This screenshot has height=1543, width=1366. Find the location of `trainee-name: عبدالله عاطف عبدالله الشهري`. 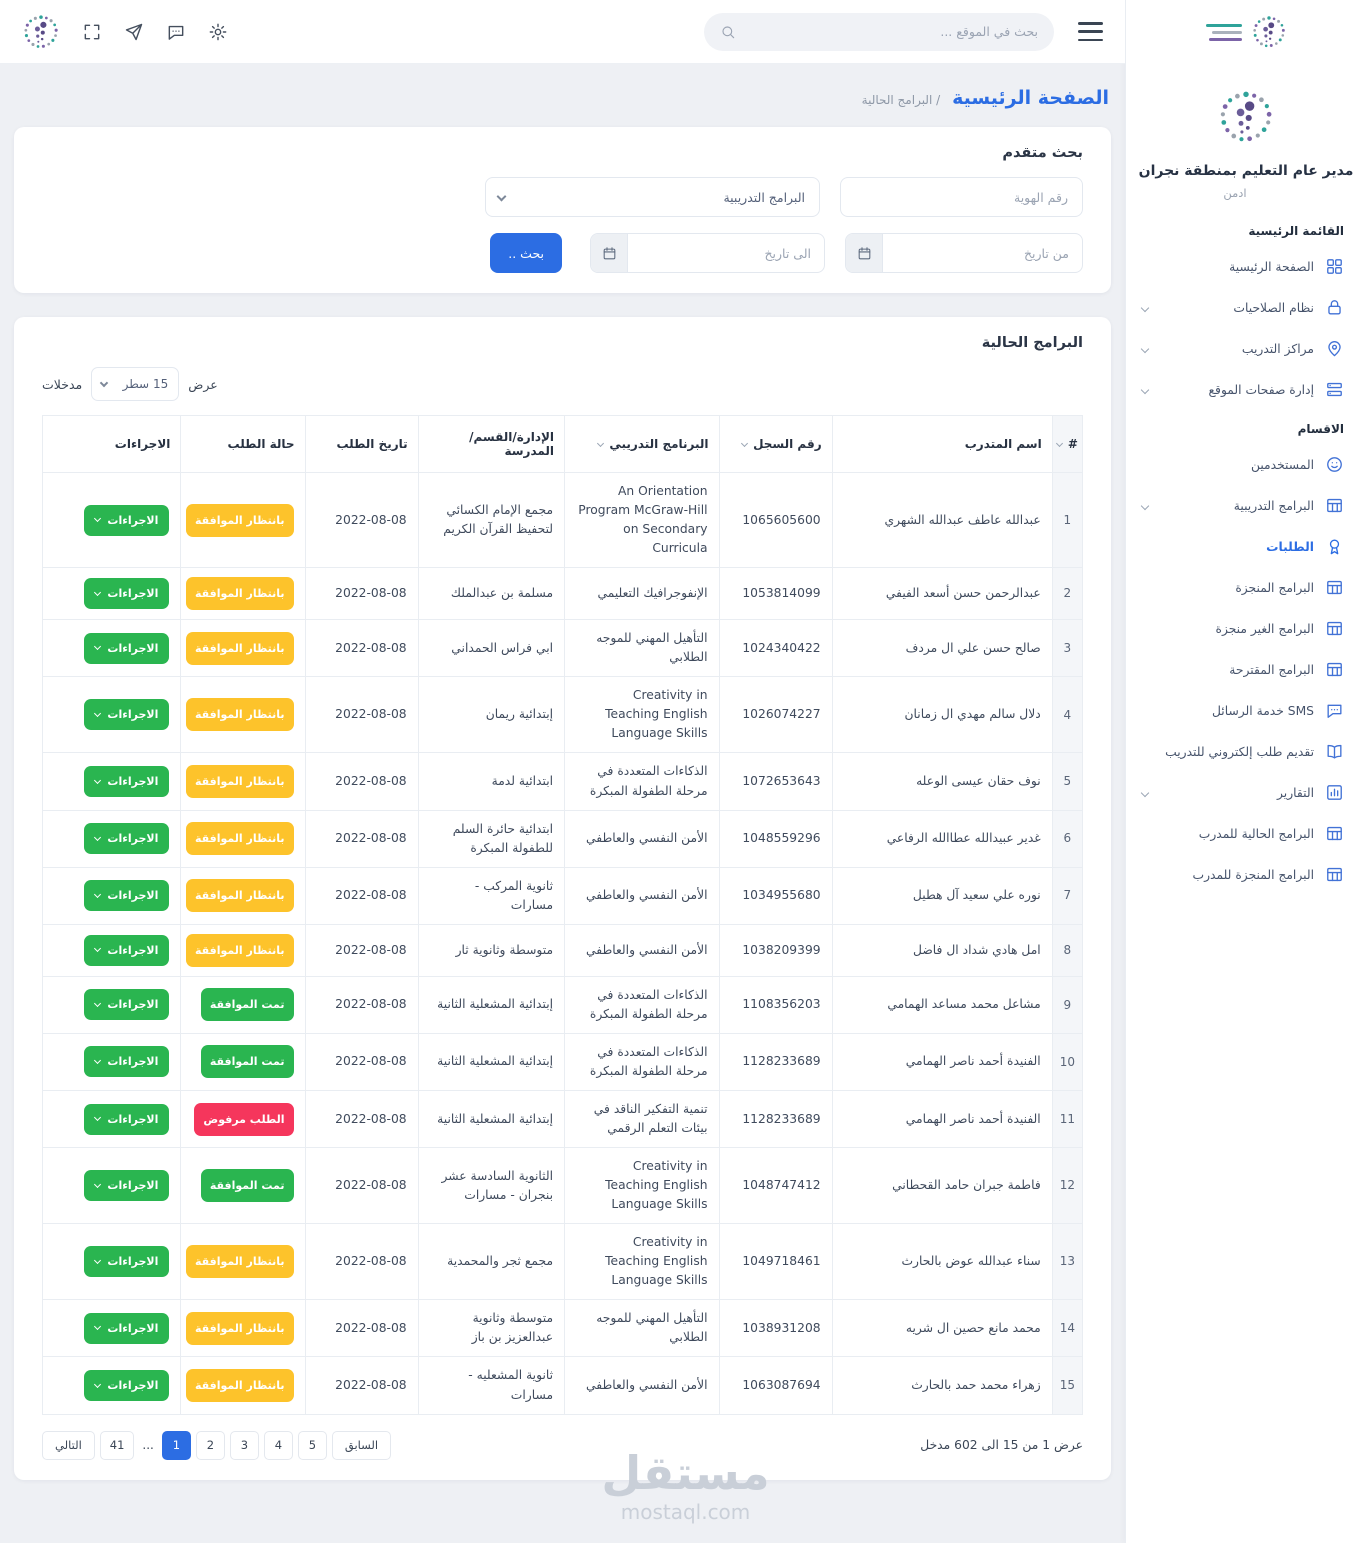

trainee-name: عبدالله عاطف عبدالله الشهري is located at coordinates (942, 520).